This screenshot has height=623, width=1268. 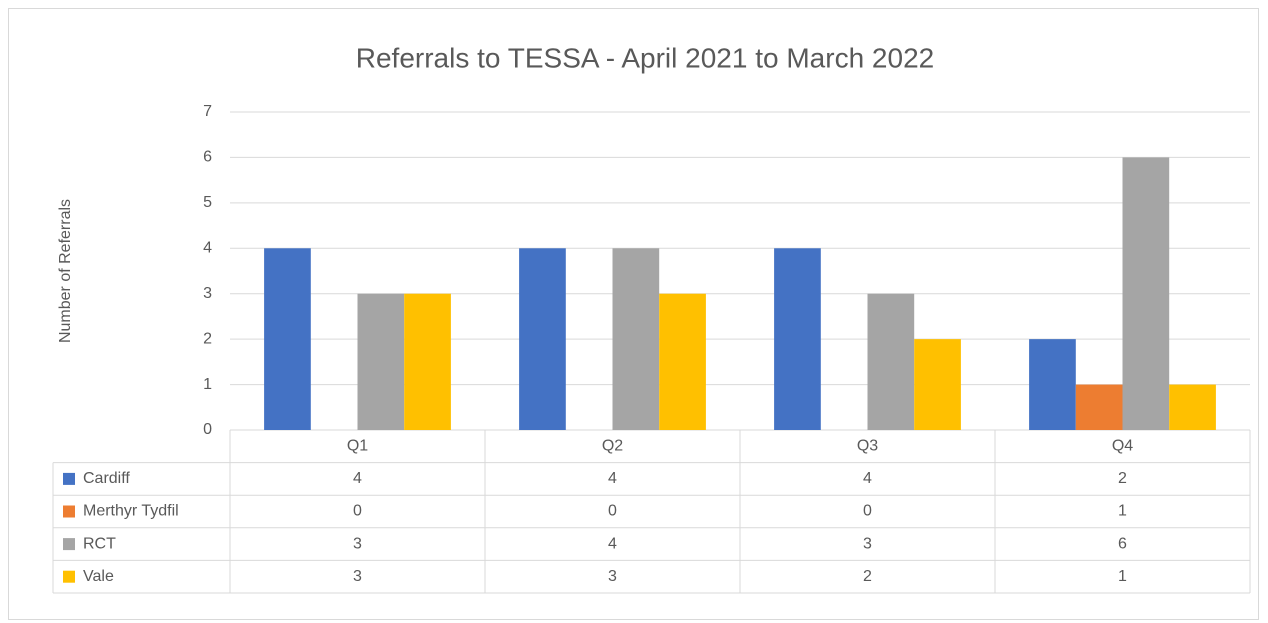 I want to click on table-value: 6, so click(x=1122, y=543).